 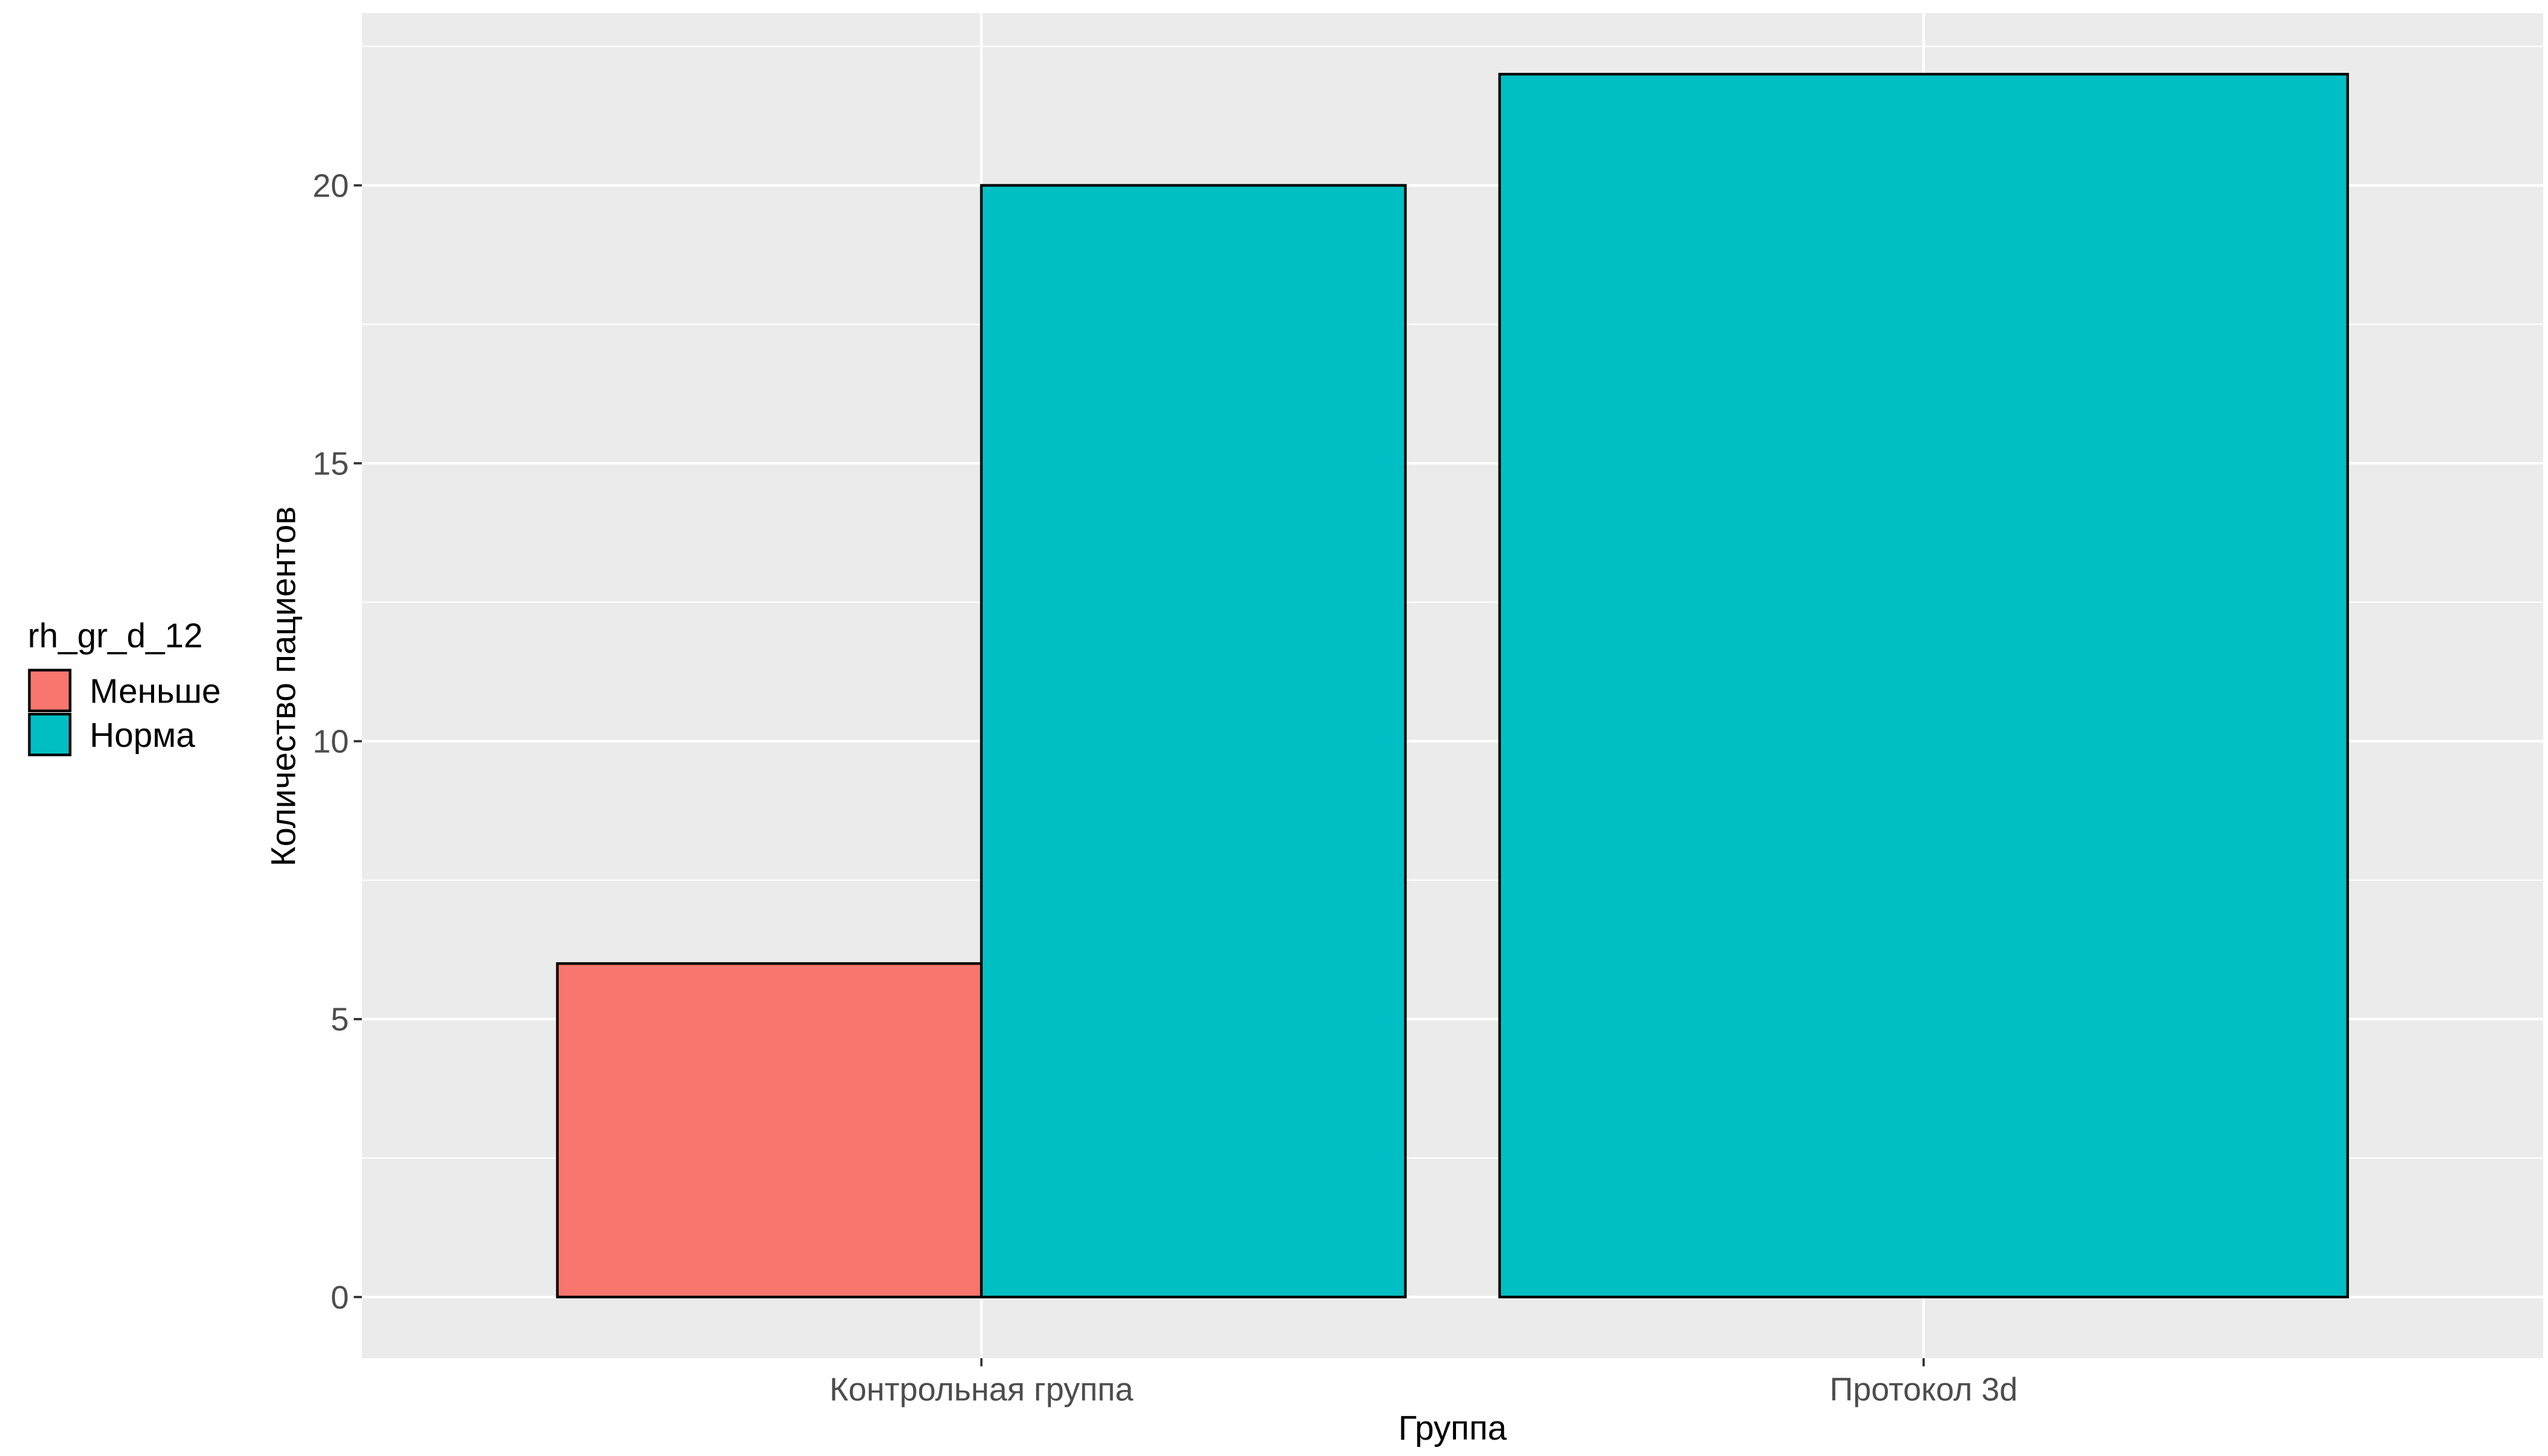 What do you see at coordinates (115, 635) in the screenshot?
I see `legend-title: rh_gr_d_12` at bounding box center [115, 635].